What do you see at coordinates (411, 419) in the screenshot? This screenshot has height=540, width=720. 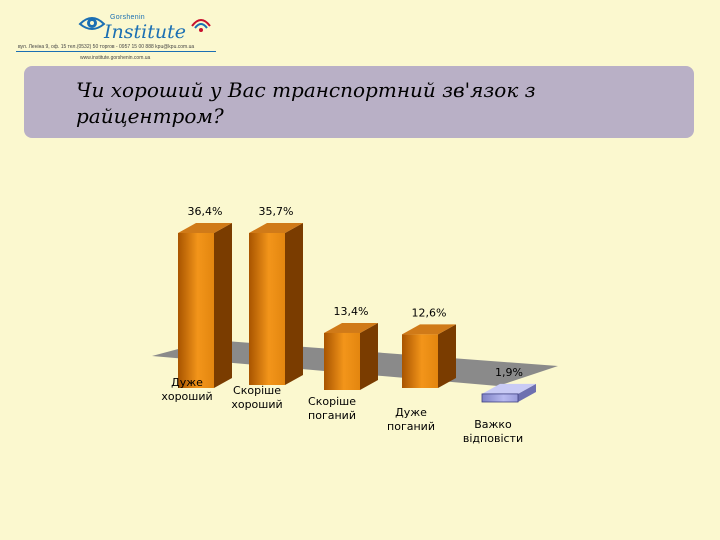 I see `category-label: Дуже поганий` at bounding box center [411, 419].